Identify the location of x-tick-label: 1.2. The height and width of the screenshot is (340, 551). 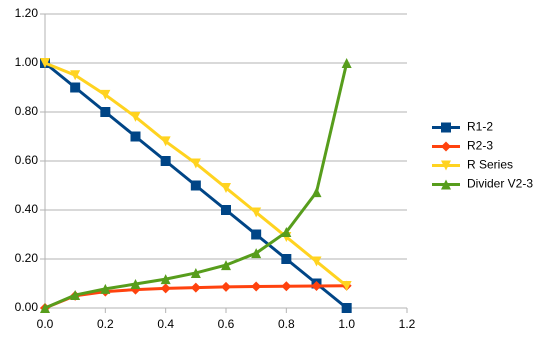
(407, 324).